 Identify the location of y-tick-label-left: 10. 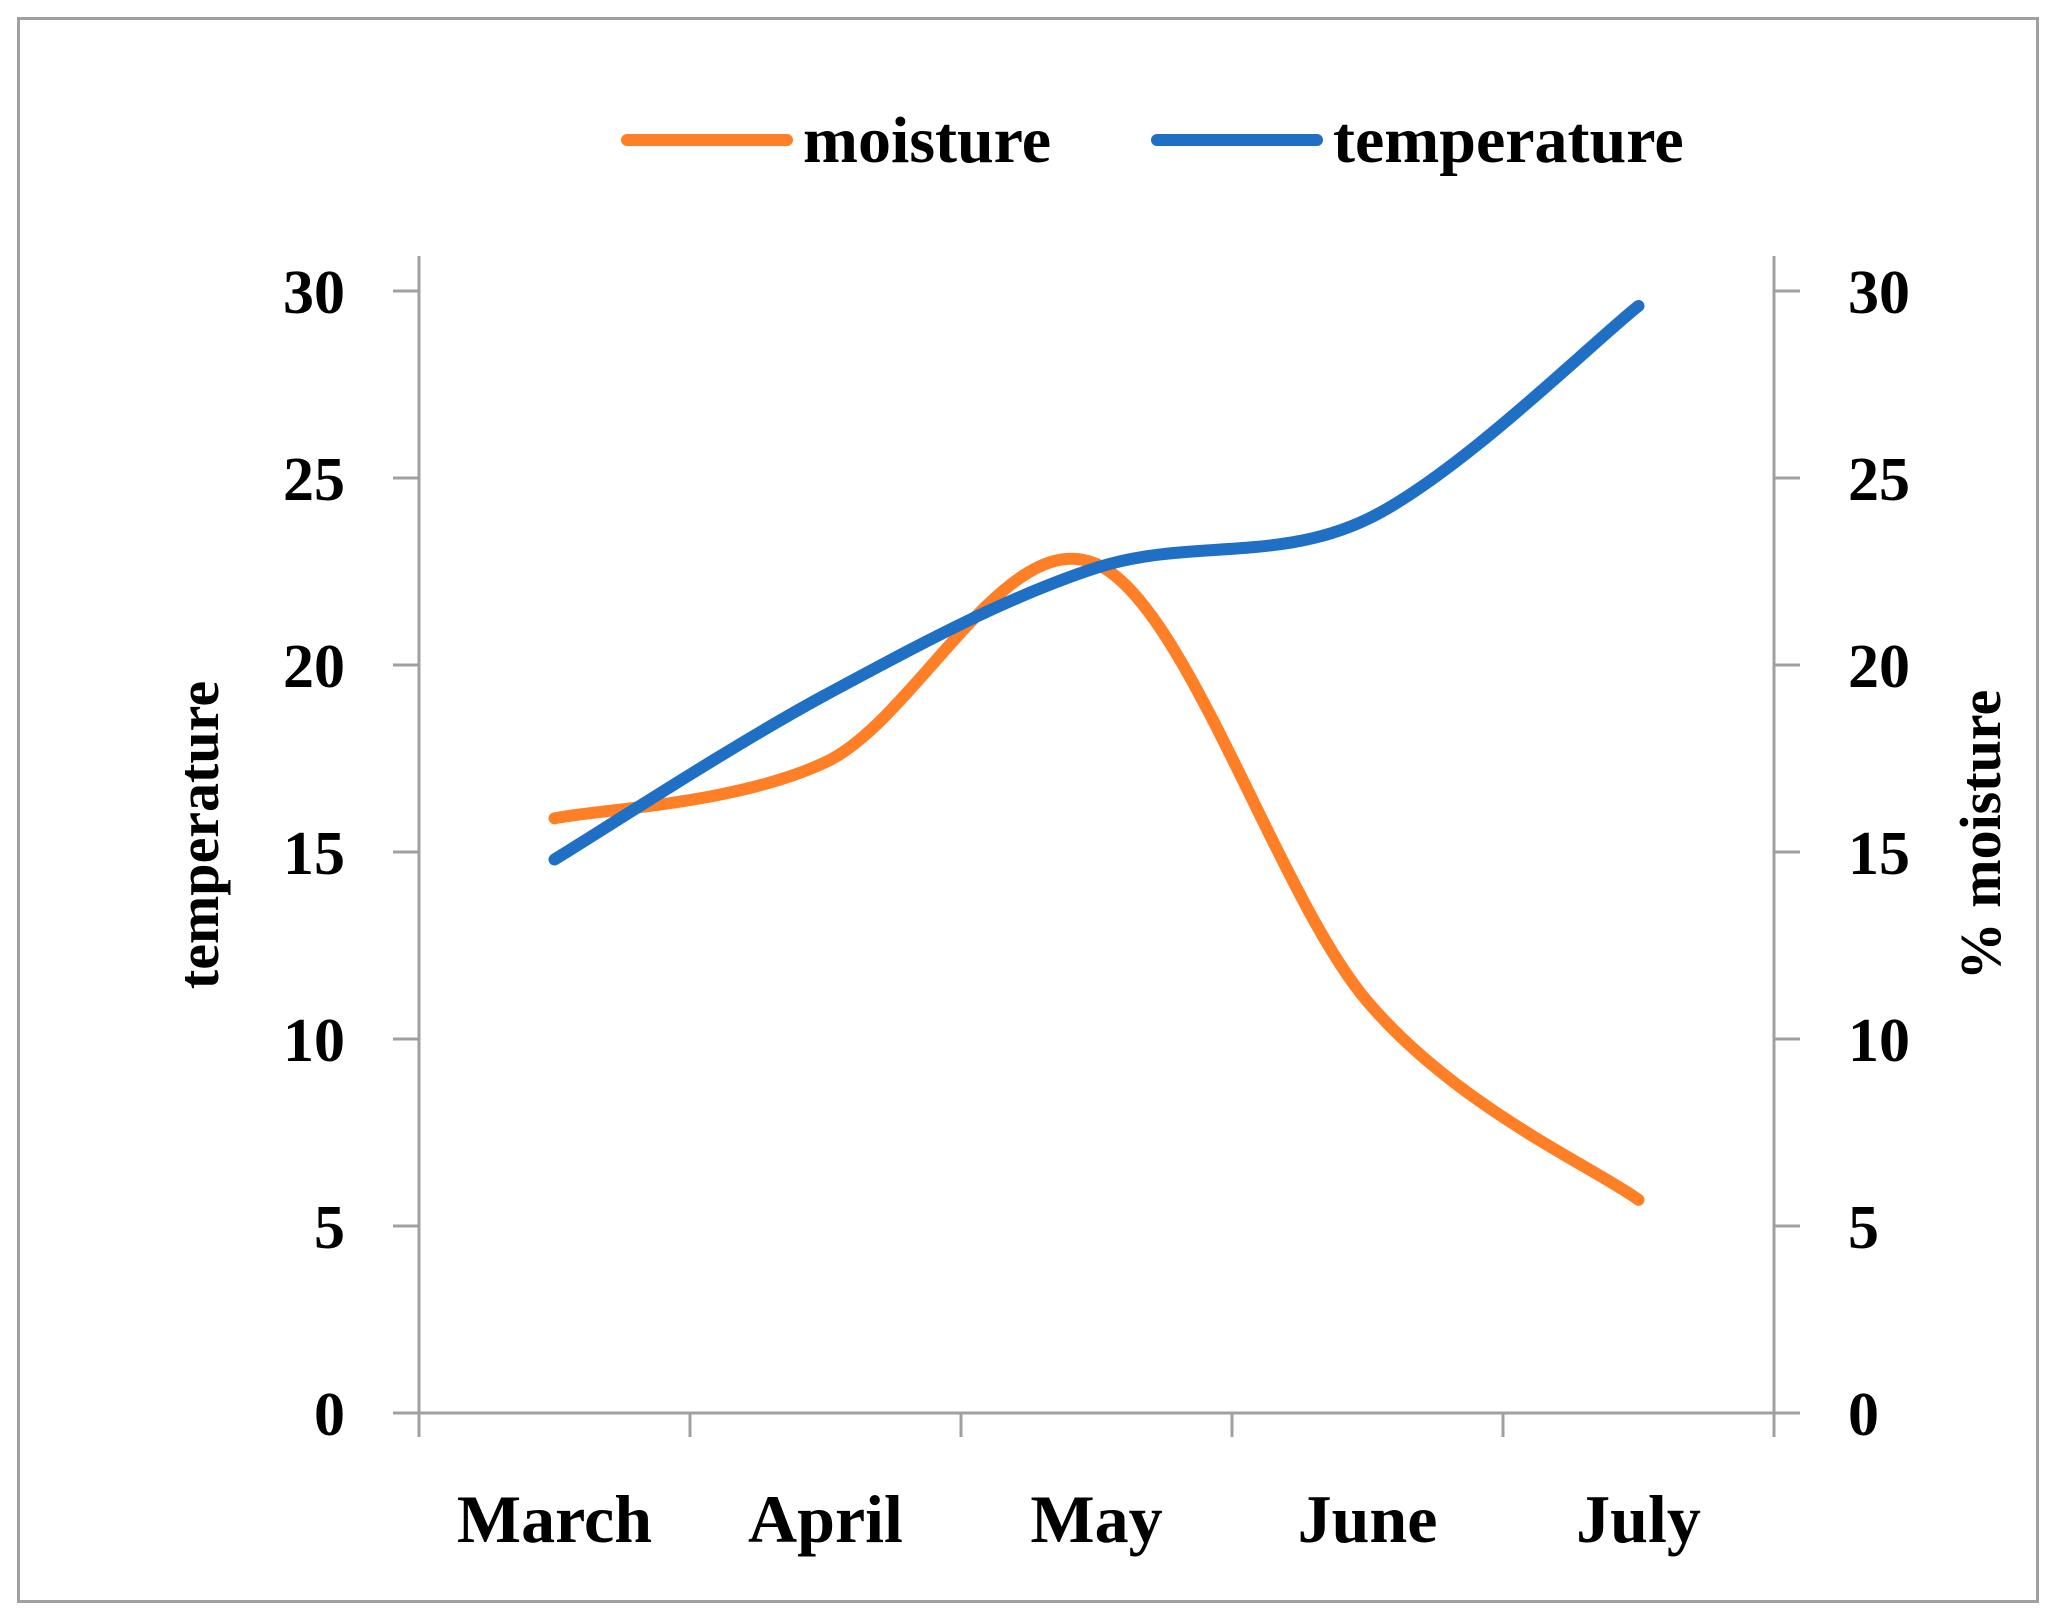
(314, 1041).